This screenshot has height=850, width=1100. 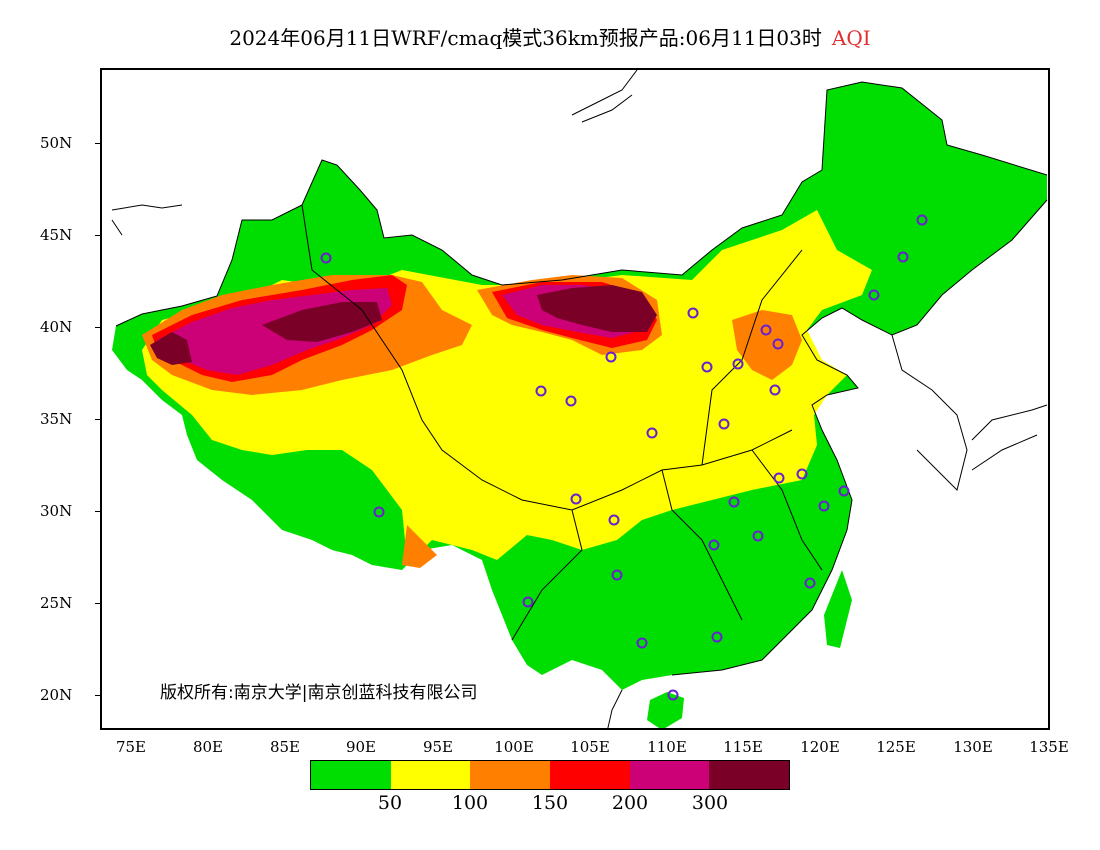 I want to click on caspian-coast, so click(x=147, y=220).